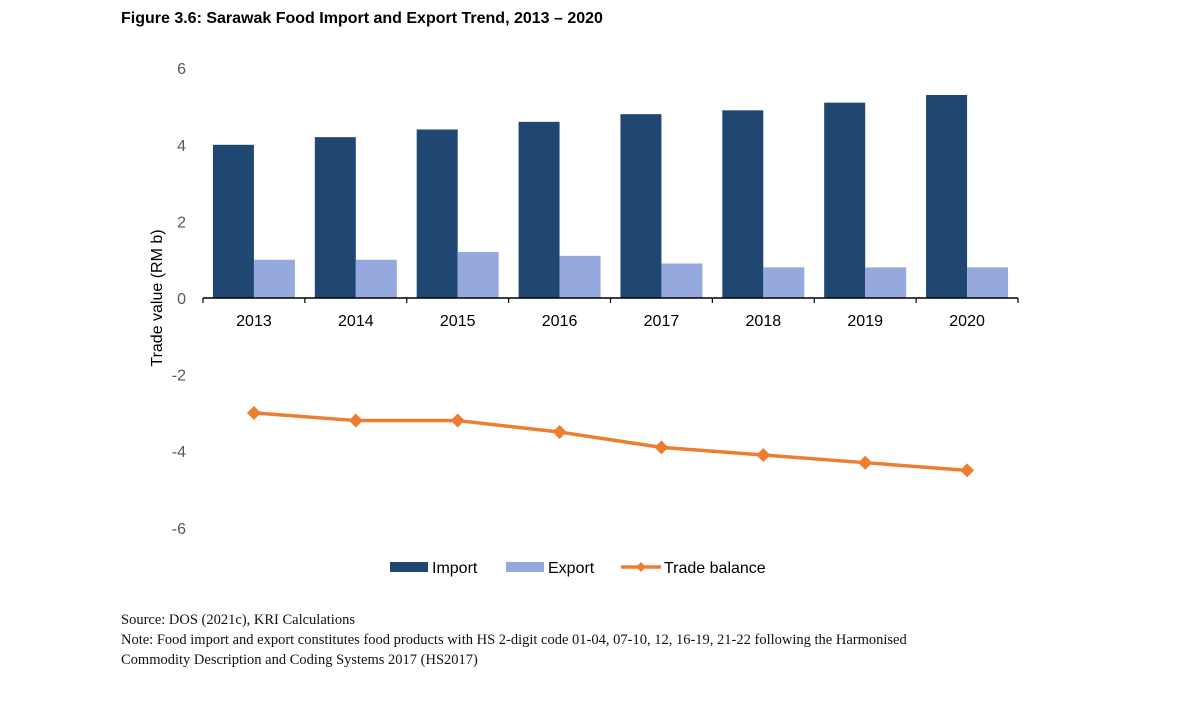  What do you see at coordinates (335, 217) in the screenshot?
I see `bar-import-2014` at bounding box center [335, 217].